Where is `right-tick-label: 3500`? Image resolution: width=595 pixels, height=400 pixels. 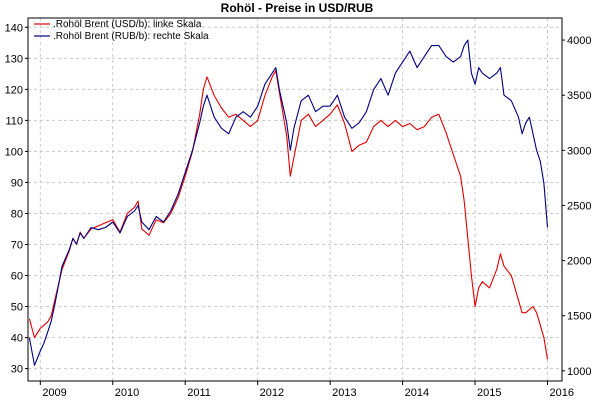
right-tick-label: 3500 is located at coordinates (579, 96).